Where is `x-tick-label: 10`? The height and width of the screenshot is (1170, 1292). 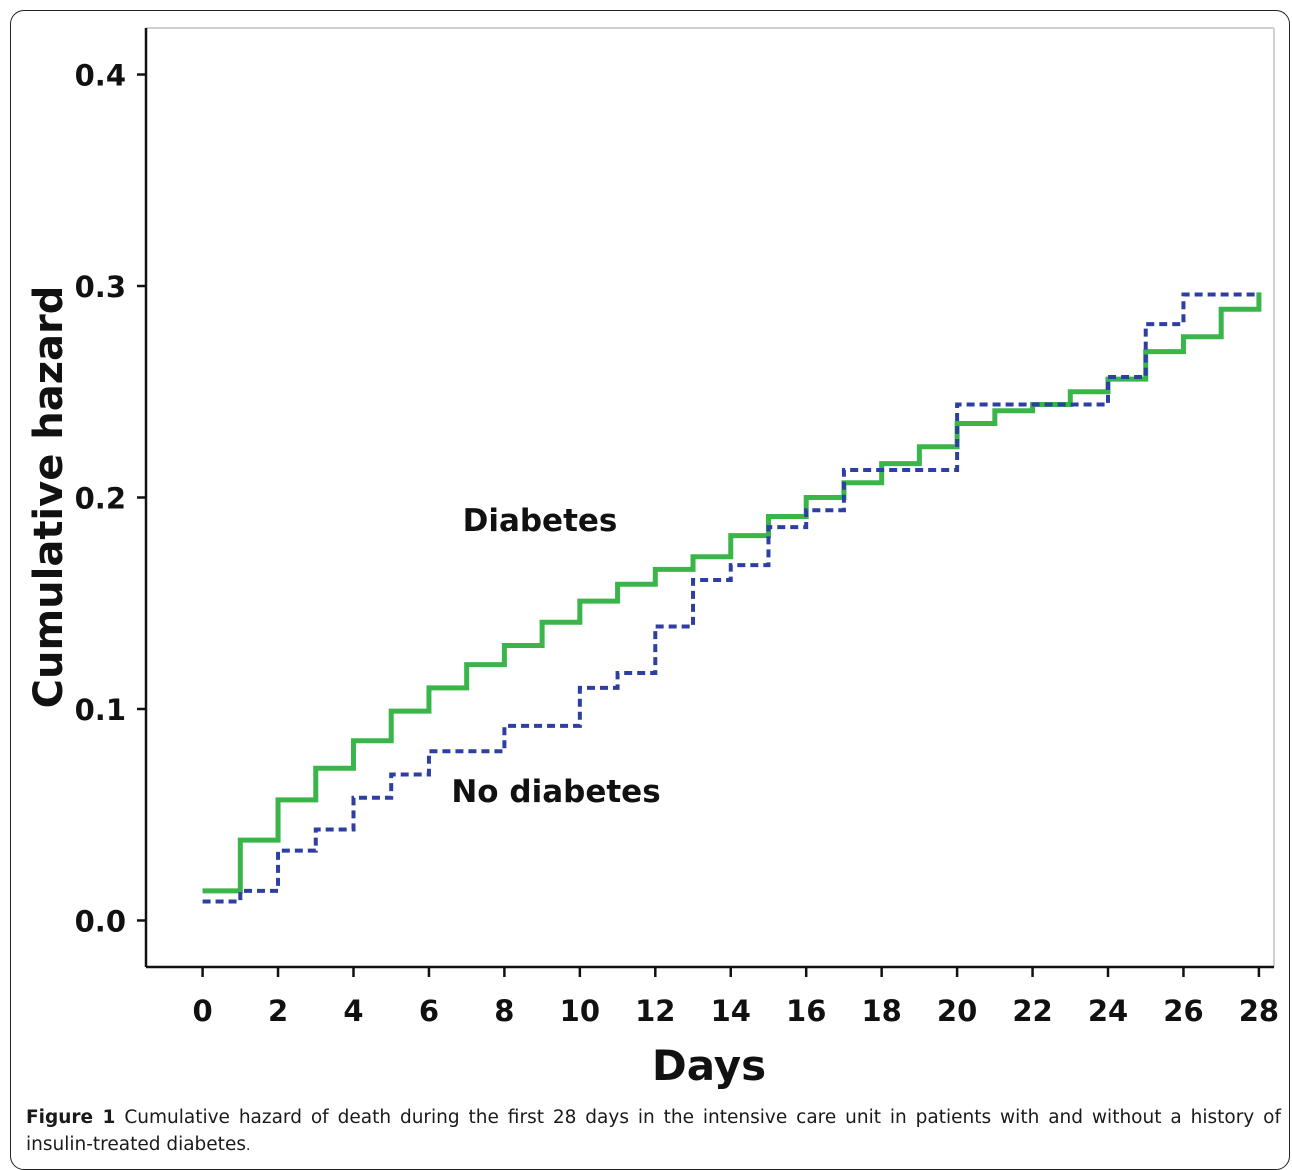
x-tick-label: 10 is located at coordinates (580, 1011).